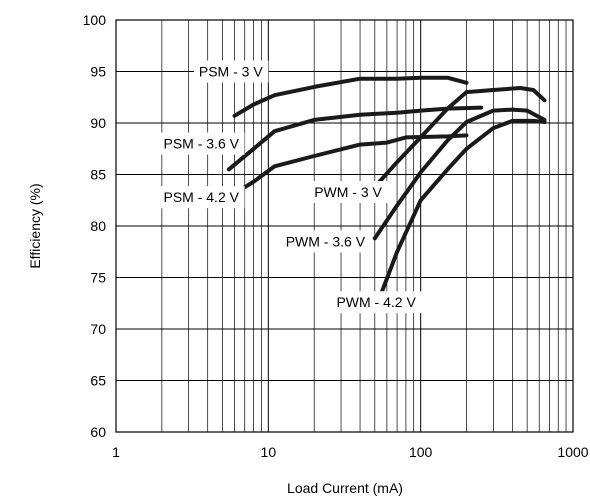  I want to click on series-label: PSM - 3 V, so click(231, 71).